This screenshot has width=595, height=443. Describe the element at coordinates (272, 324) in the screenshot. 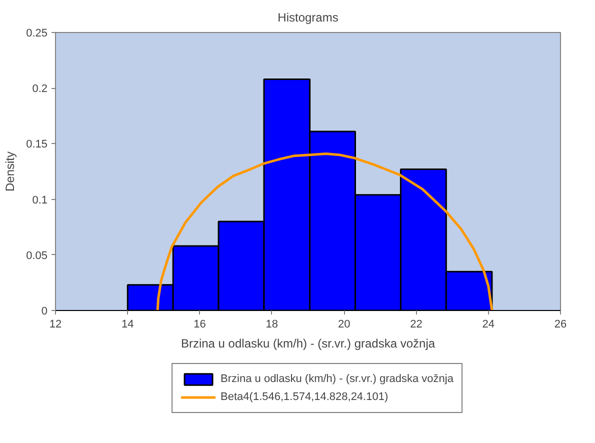

I see `x-tick-label: 18` at that location.